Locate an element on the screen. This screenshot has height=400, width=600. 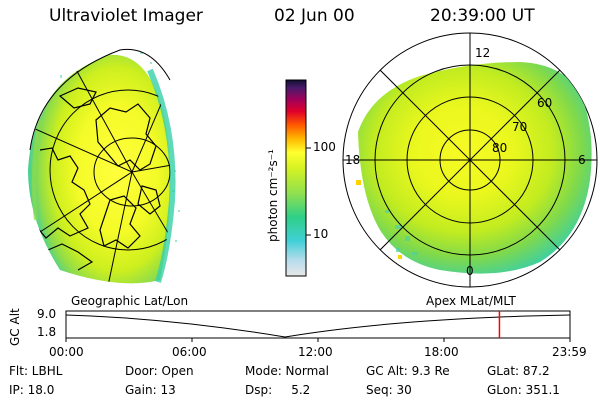
altitude-strip-ticks is located at coordinates (318, 340).